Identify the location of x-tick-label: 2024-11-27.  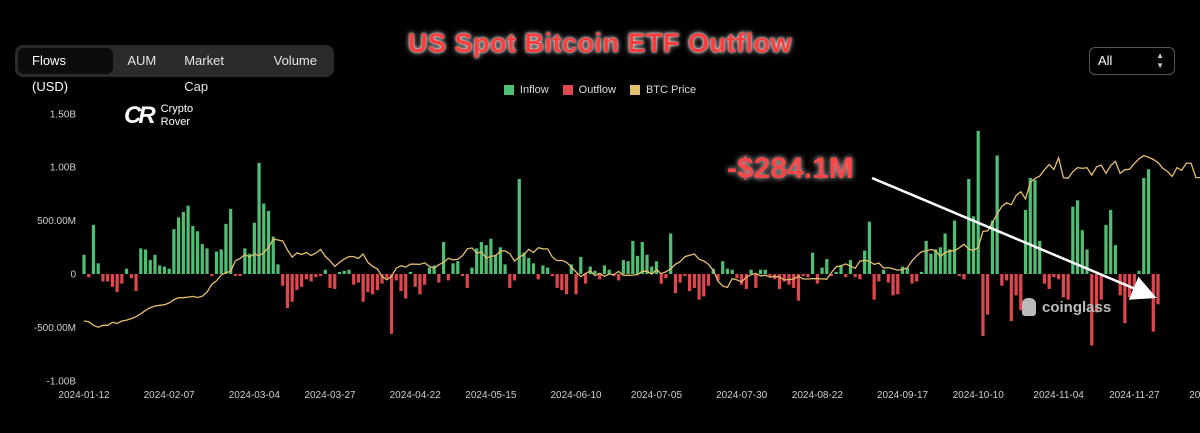
(1134, 395).